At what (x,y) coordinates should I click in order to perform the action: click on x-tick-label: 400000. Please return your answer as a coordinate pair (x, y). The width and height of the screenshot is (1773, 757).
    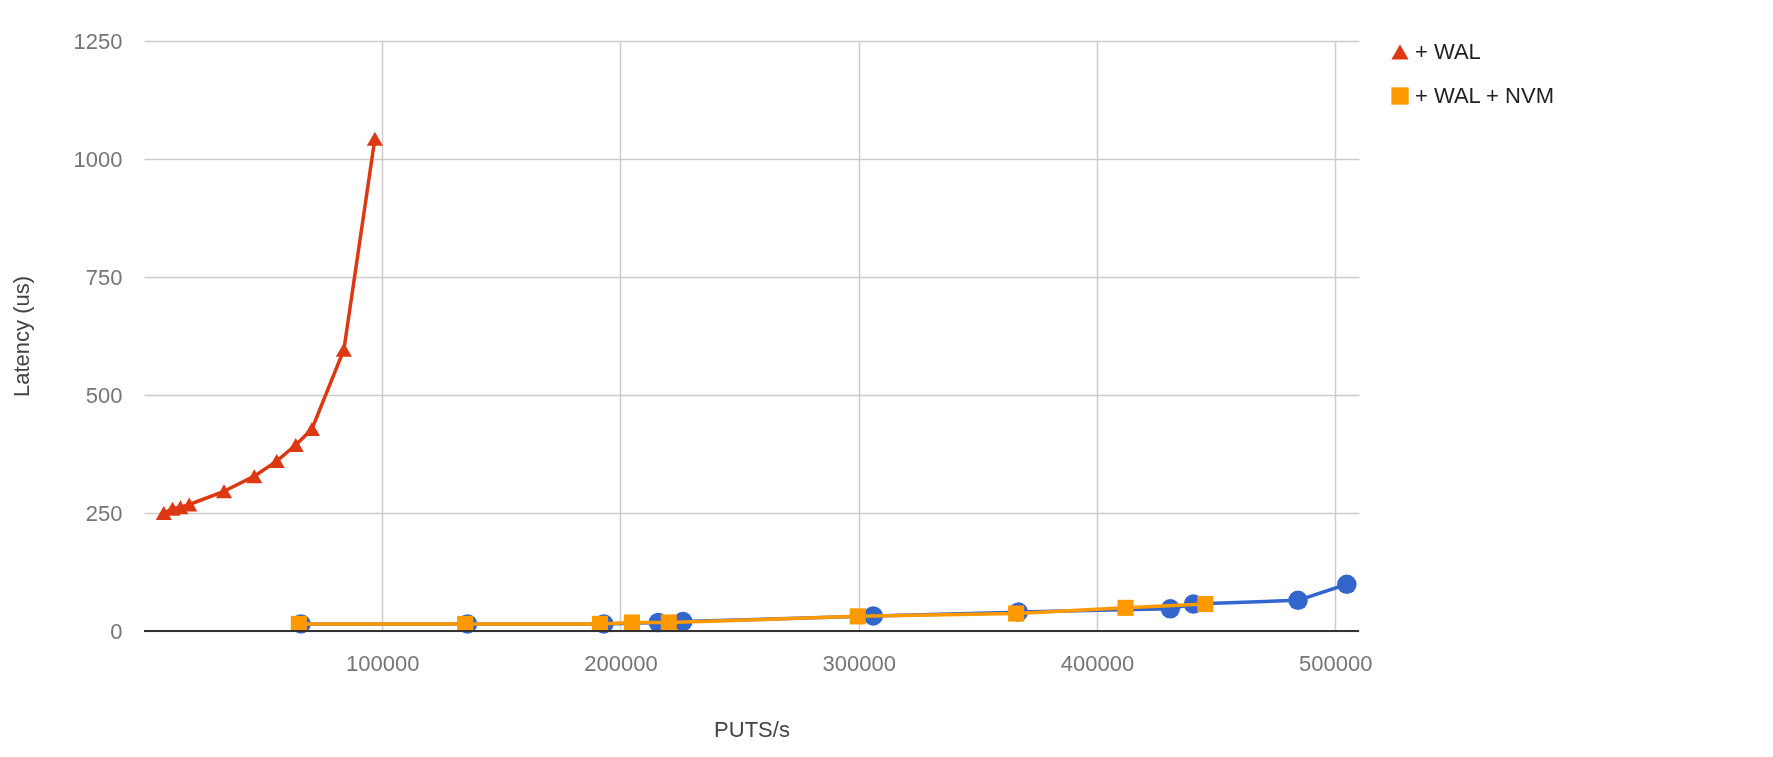
    Looking at the image, I should click on (1097, 663).